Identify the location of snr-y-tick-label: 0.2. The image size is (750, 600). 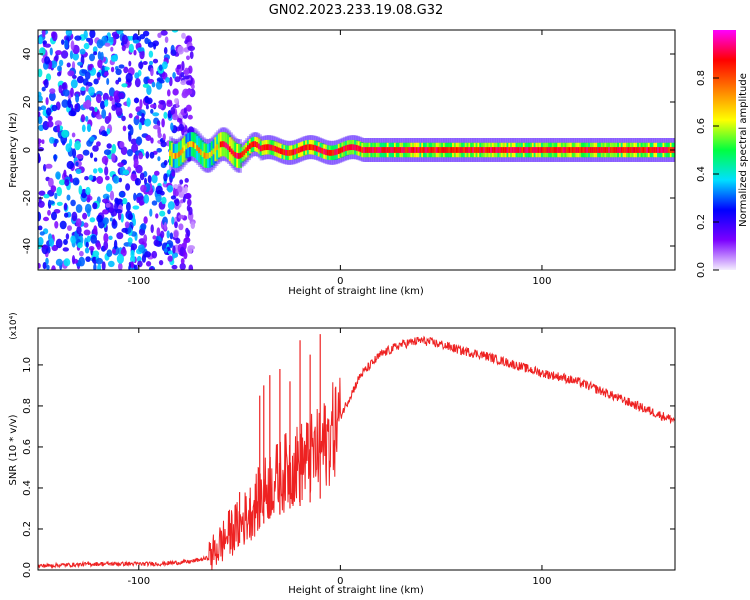
(27, 529).